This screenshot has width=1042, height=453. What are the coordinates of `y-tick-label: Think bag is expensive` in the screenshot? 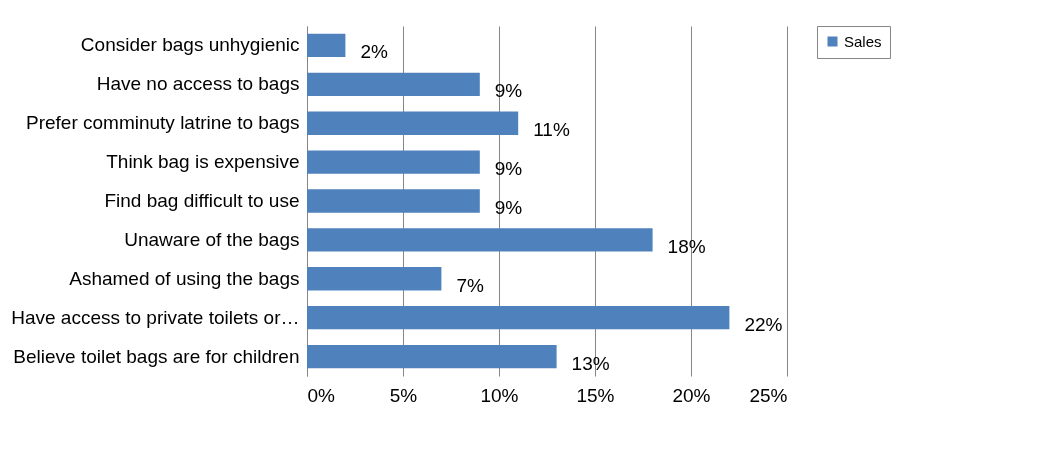 It's located at (203, 162).